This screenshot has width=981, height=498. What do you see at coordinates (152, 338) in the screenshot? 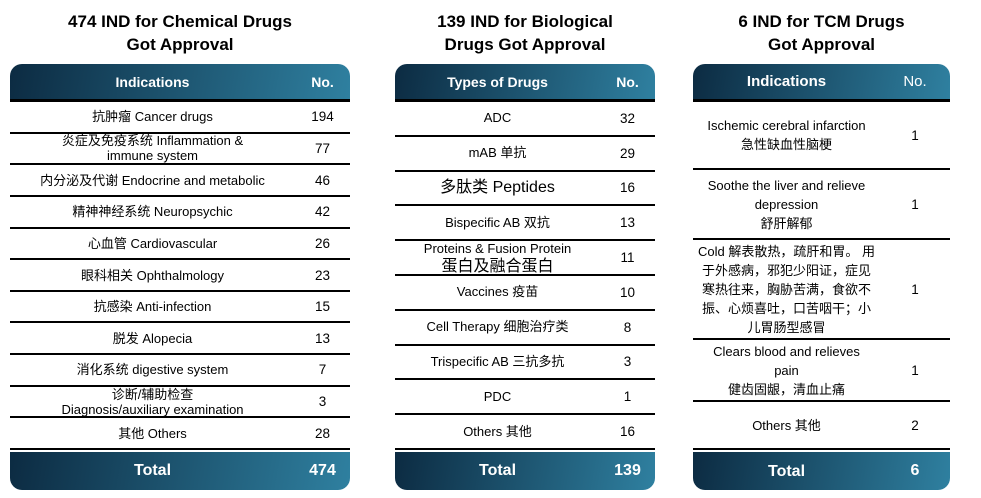
I see `row-label: 脱发 Alopecia` at bounding box center [152, 338].